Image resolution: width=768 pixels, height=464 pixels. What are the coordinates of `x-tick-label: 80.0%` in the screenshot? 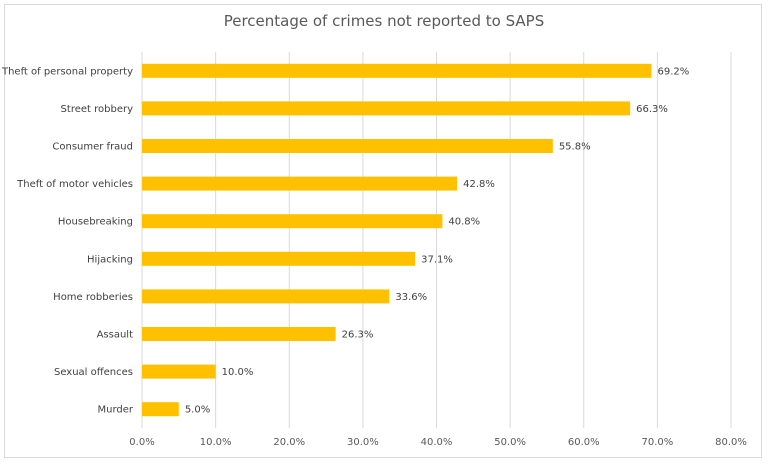 It's located at (731, 442).